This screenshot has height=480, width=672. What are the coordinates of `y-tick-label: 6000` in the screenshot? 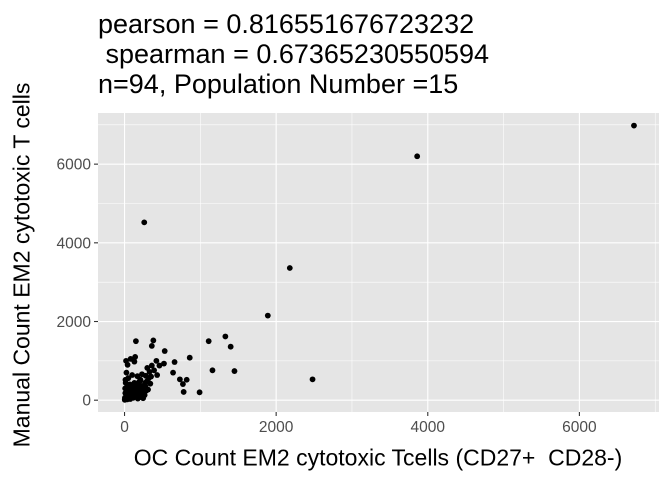 It's located at (74, 165).